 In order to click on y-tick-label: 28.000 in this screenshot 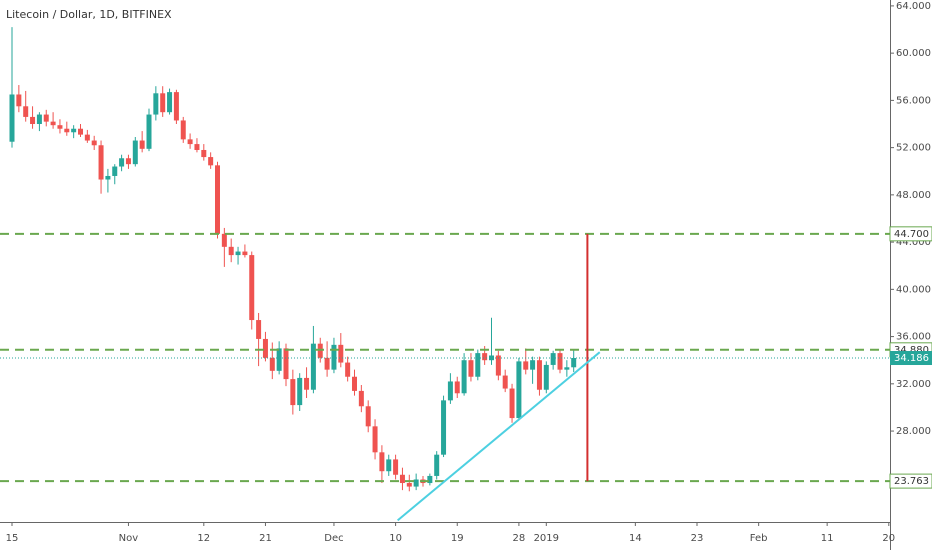, I will do `click(913, 431)`.